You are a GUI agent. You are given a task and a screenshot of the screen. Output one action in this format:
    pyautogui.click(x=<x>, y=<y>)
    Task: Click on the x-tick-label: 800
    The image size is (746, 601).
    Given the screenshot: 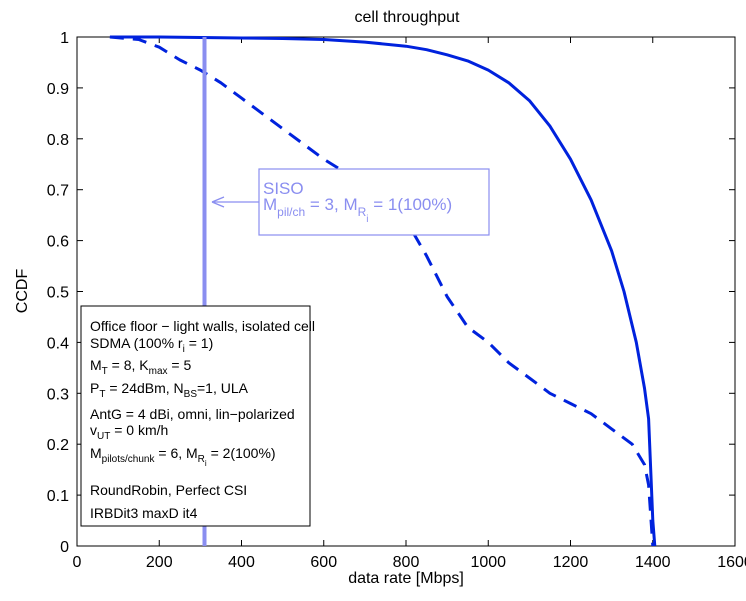 What is the action you would take?
    pyautogui.click(x=406, y=562)
    